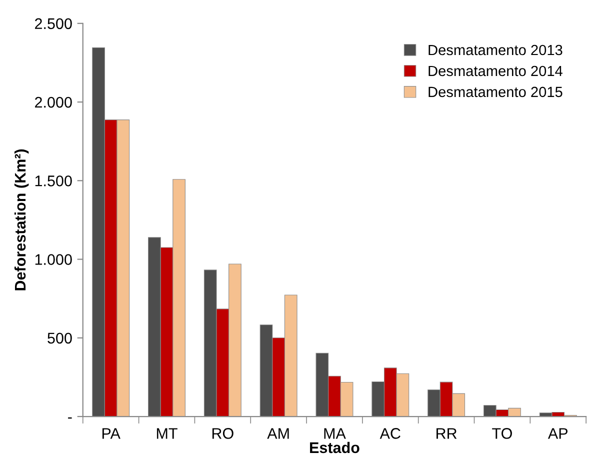 The image size is (592, 468). What do you see at coordinates (53, 102) in the screenshot?
I see `y-tick-label: 2.000` at bounding box center [53, 102].